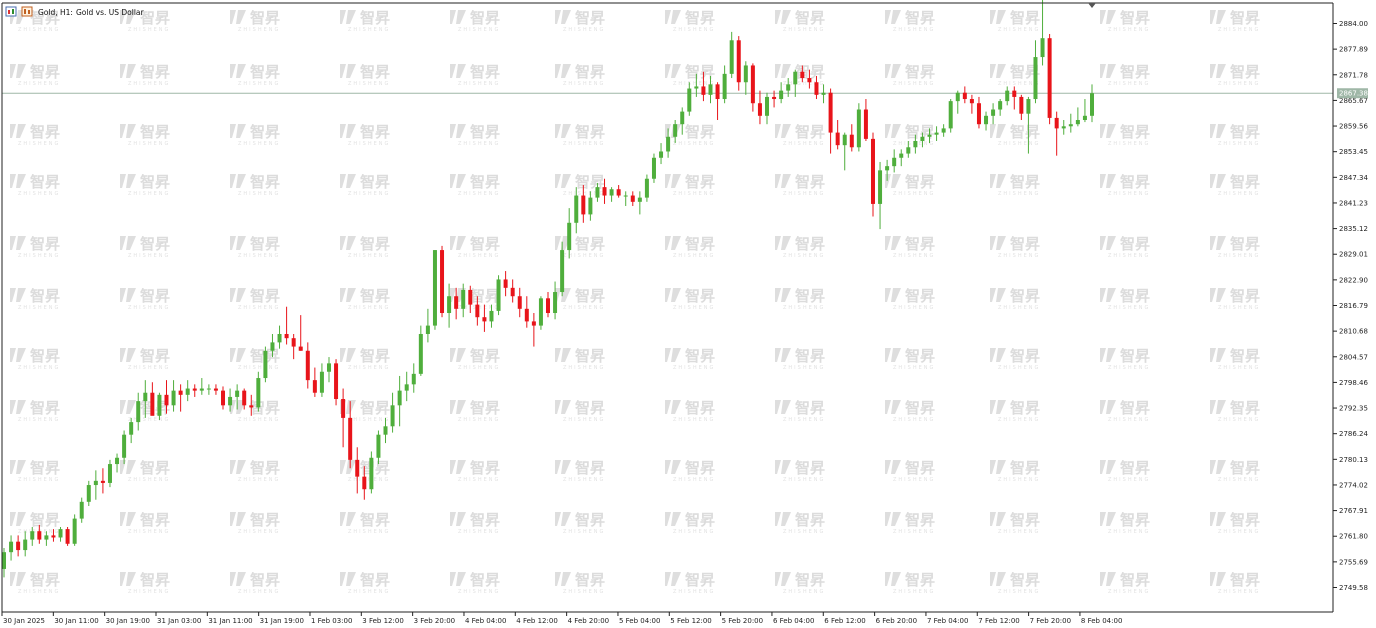  What do you see at coordinates (1353, 511) in the screenshot?
I see `y-tick-label: 2767.91` at bounding box center [1353, 511].